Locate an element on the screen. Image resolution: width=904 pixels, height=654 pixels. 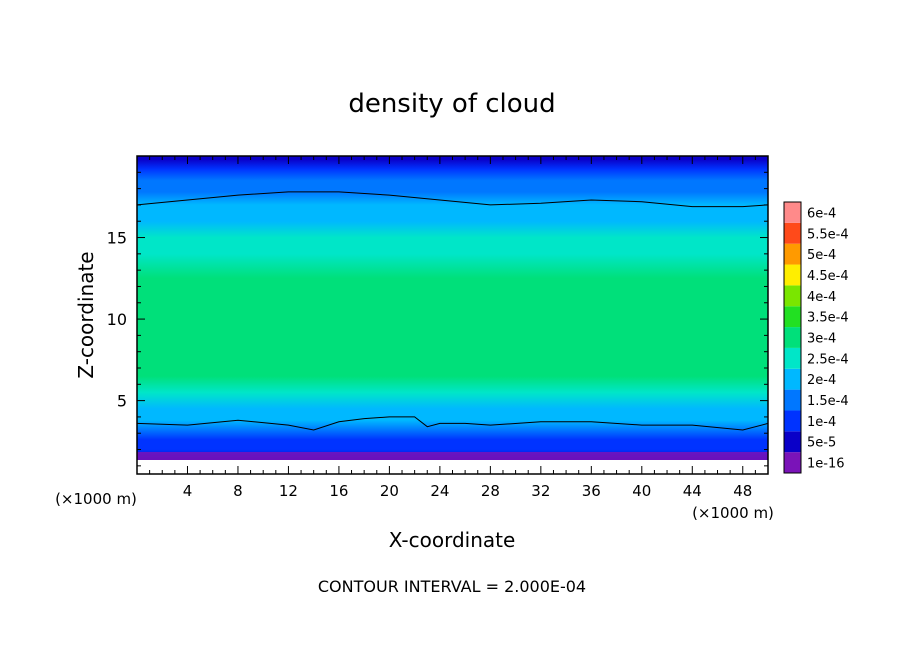
colorbar-label: 1e-16 is located at coordinates (826, 464).